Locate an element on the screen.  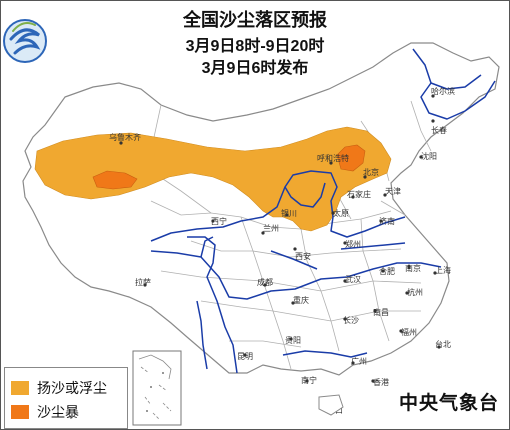
city-wuhan: 武汉 is located at coordinates (352, 279).